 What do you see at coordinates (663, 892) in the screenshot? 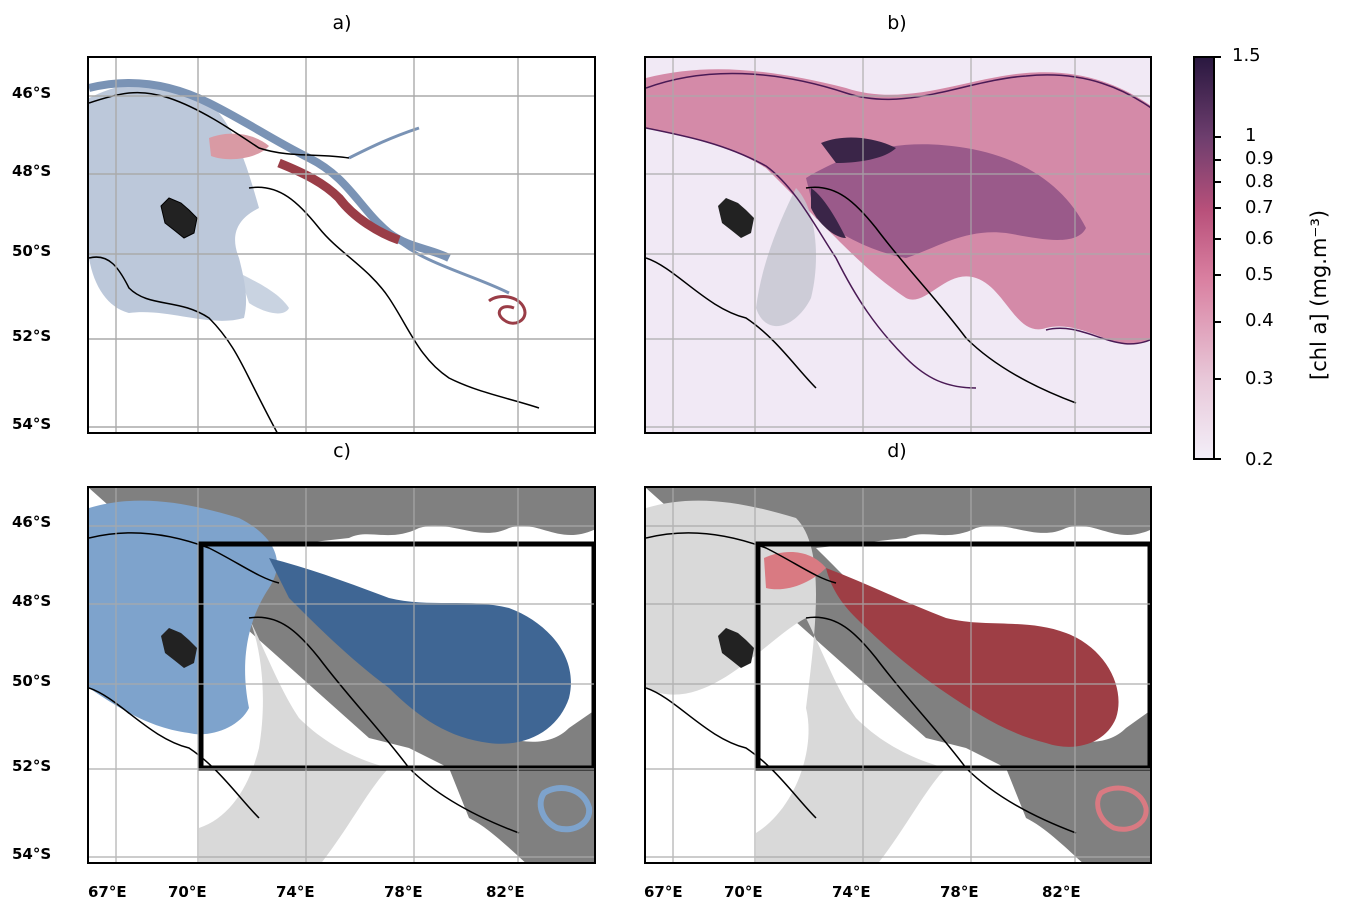
I see `lon-label-67-d: 67°E` at bounding box center [663, 892].